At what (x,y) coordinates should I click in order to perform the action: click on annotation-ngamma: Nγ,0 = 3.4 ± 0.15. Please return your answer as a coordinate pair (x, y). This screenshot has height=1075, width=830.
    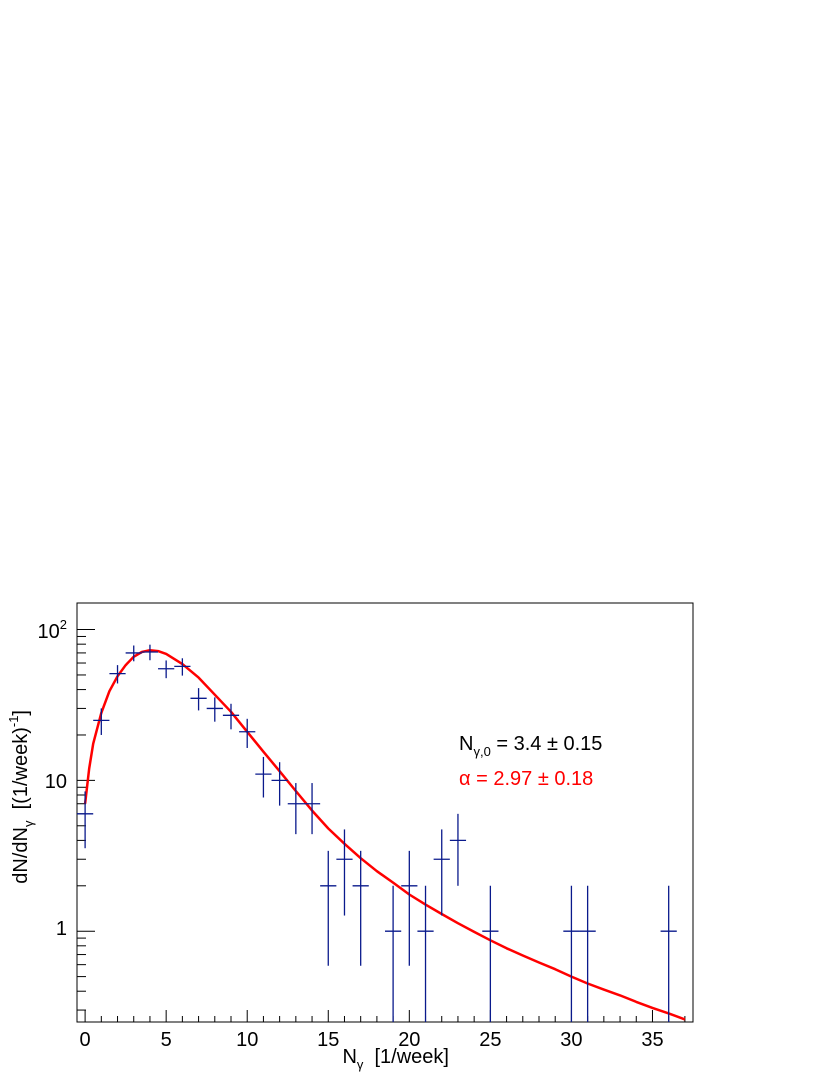
    Looking at the image, I should click on (530, 746).